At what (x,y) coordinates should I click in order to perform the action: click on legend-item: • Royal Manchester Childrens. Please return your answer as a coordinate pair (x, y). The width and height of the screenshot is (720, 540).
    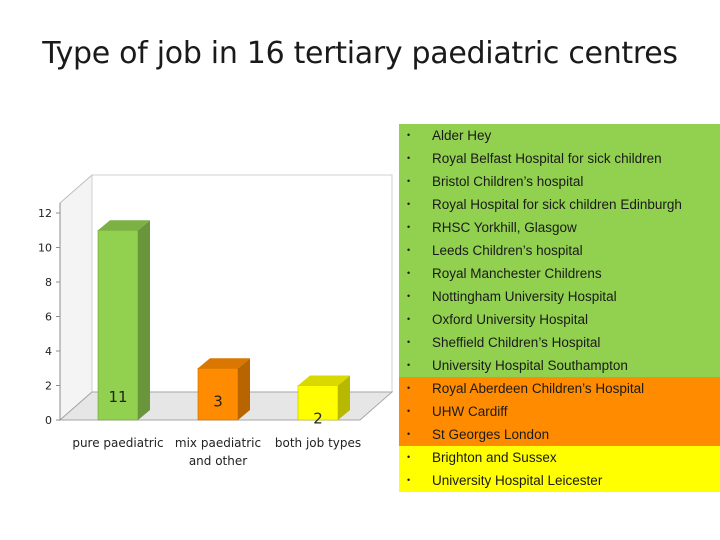
    Looking at the image, I should click on (559, 273).